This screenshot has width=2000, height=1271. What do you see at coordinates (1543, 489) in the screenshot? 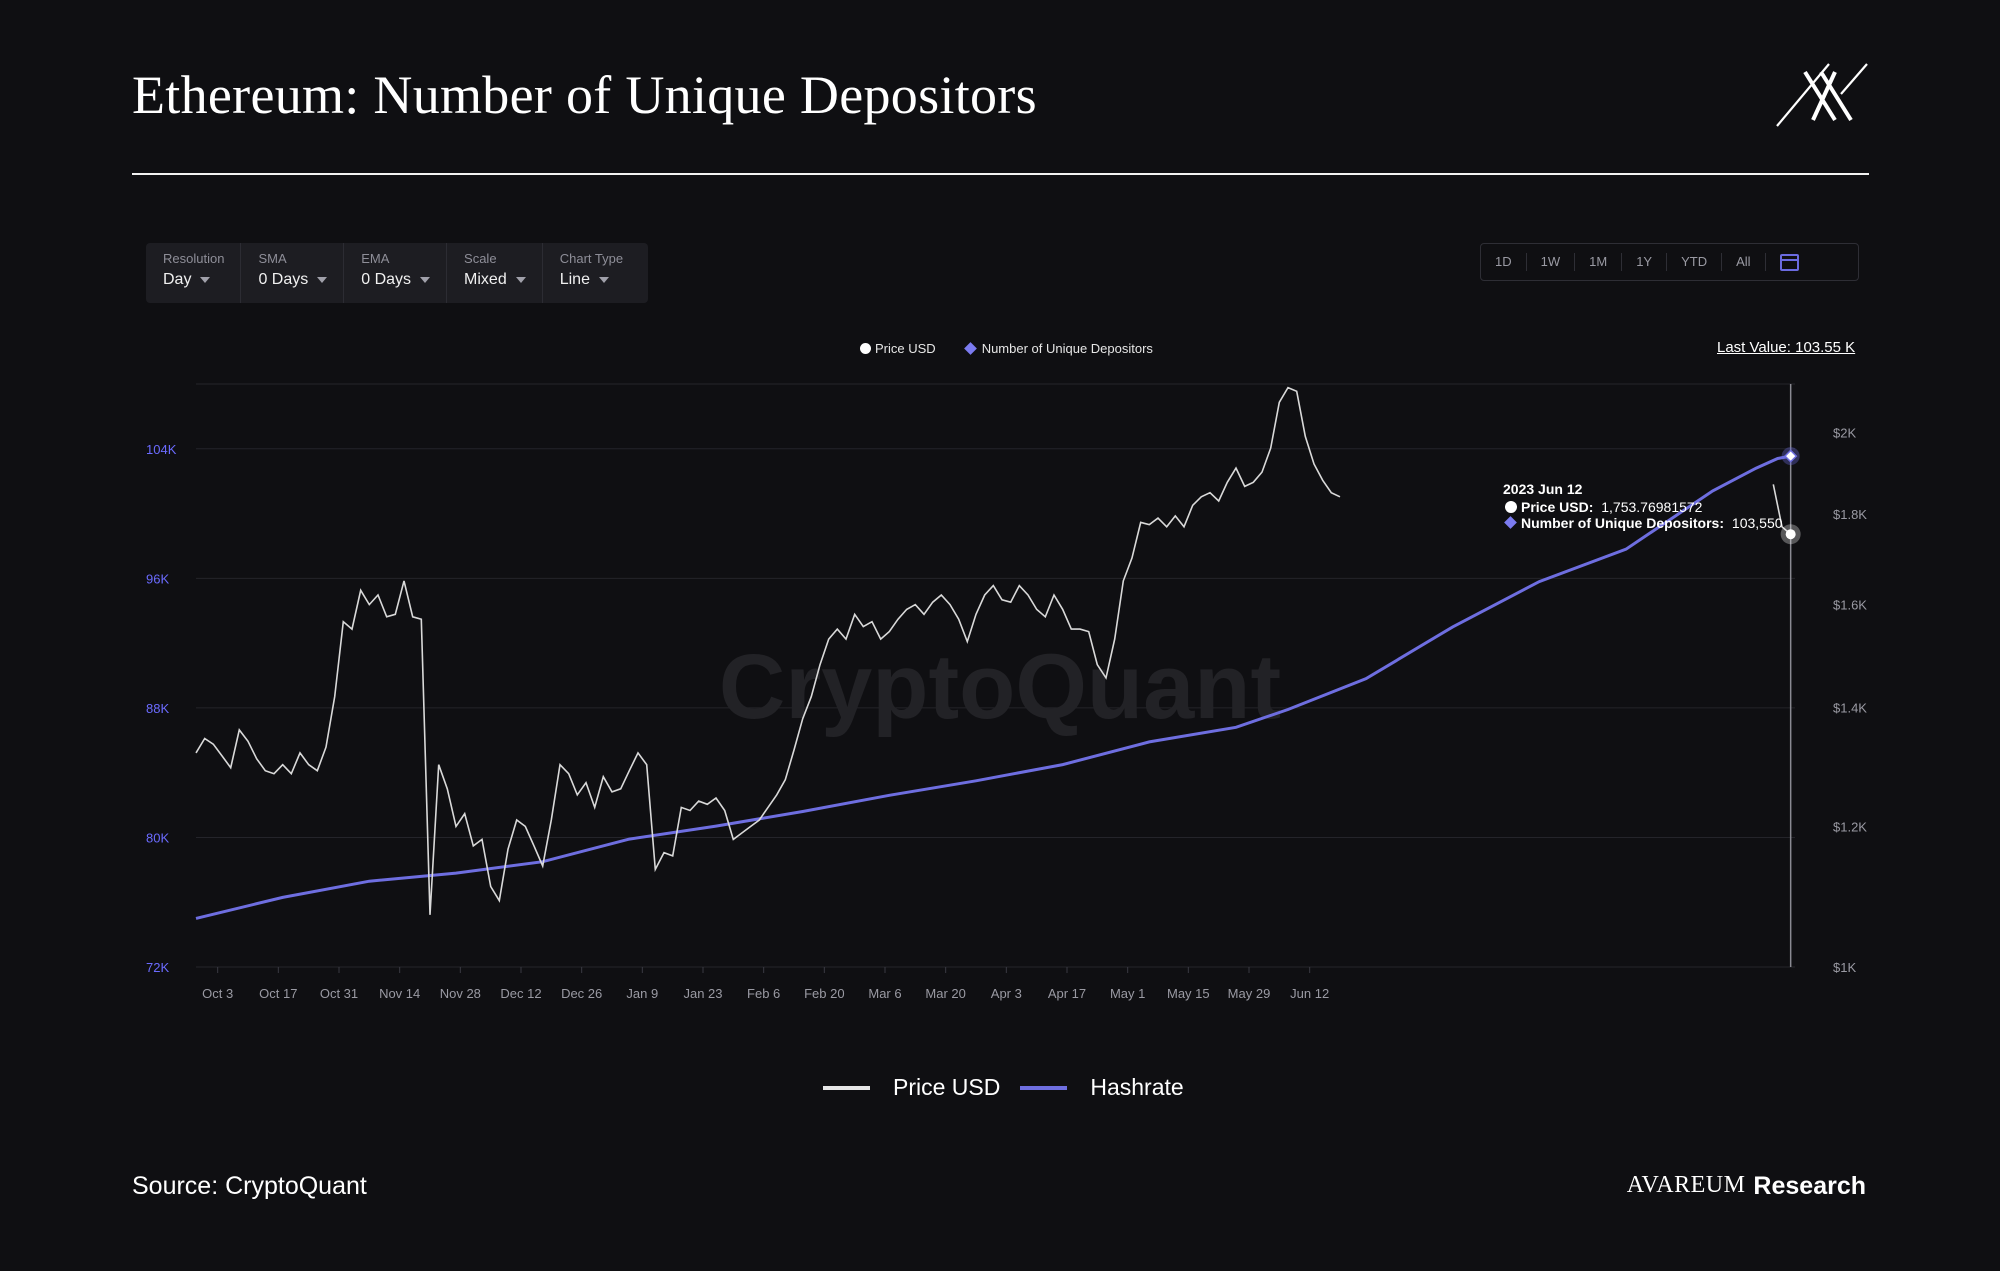
I see `tooltip-date: 2023 Jun 12` at bounding box center [1543, 489].